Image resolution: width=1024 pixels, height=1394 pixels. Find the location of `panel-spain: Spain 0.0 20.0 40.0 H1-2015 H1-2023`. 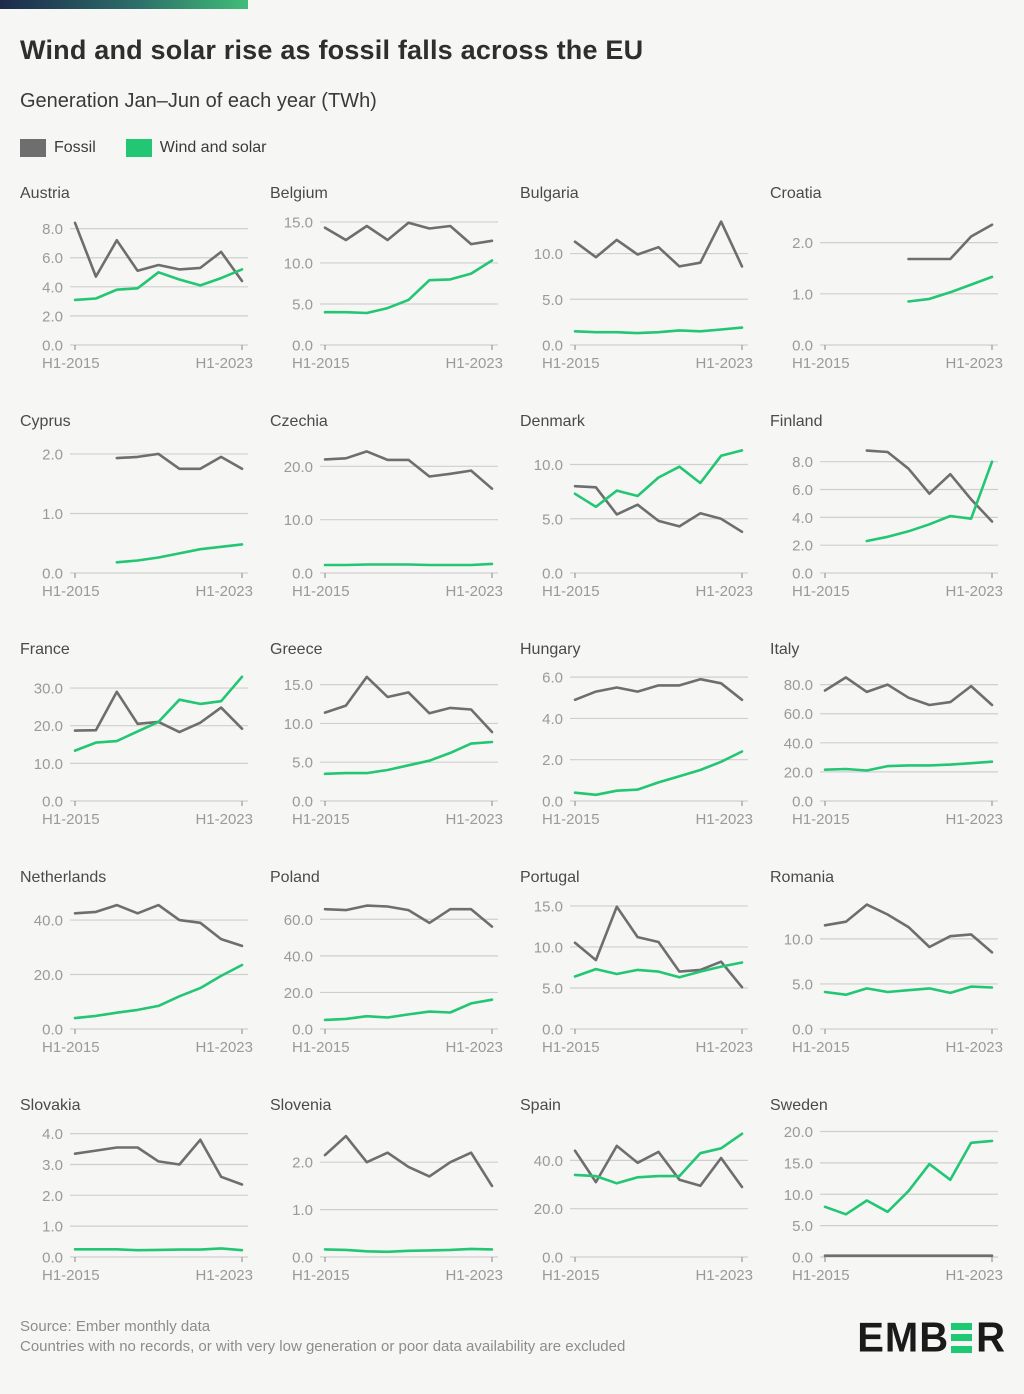

panel-spain: Spain 0.0 20.0 40.0 H1-2015 H1-2023 is located at coordinates (636, 1192).